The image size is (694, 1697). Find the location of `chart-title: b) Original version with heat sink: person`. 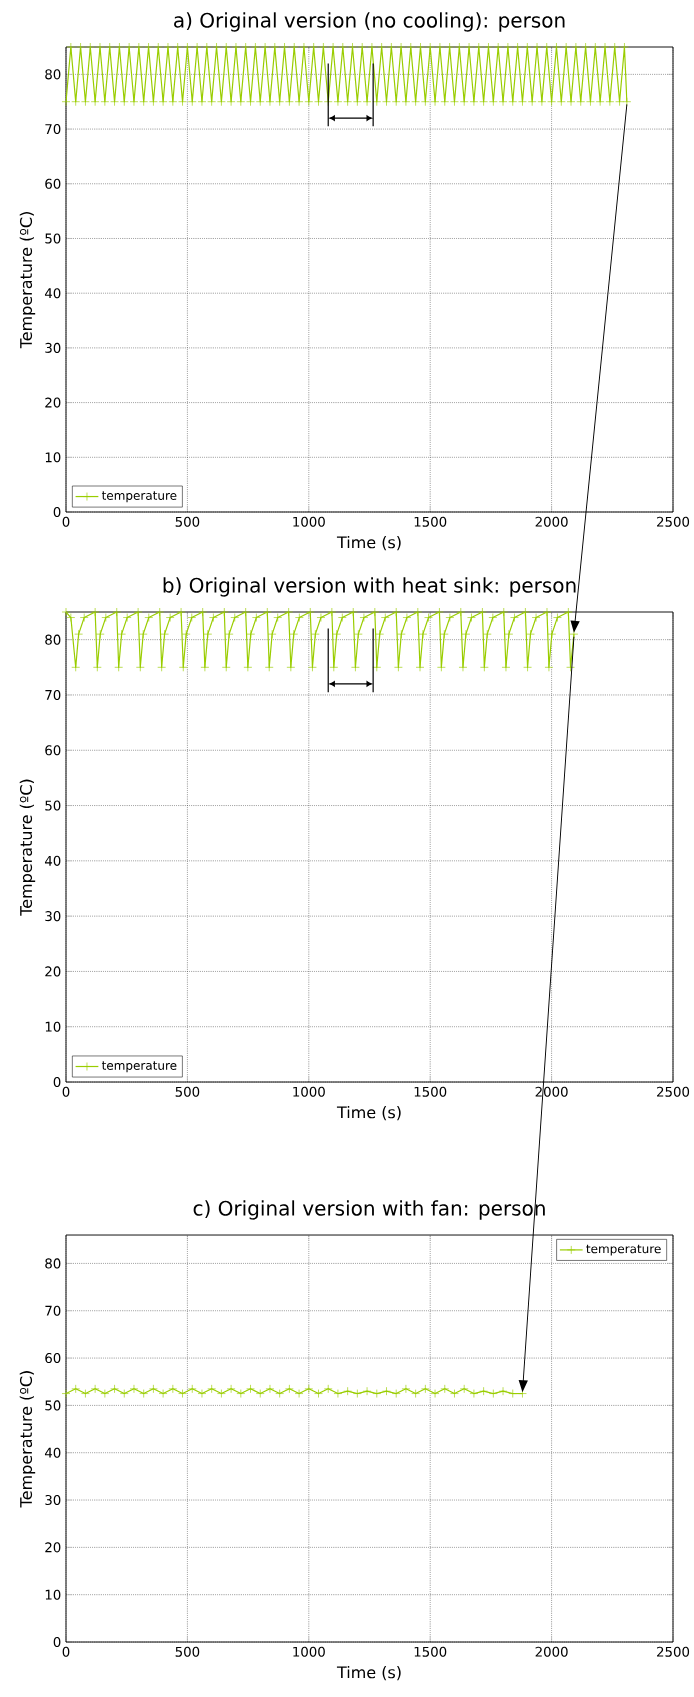

chart-title: b) Original version with heat sink: person is located at coordinates (369, 587).